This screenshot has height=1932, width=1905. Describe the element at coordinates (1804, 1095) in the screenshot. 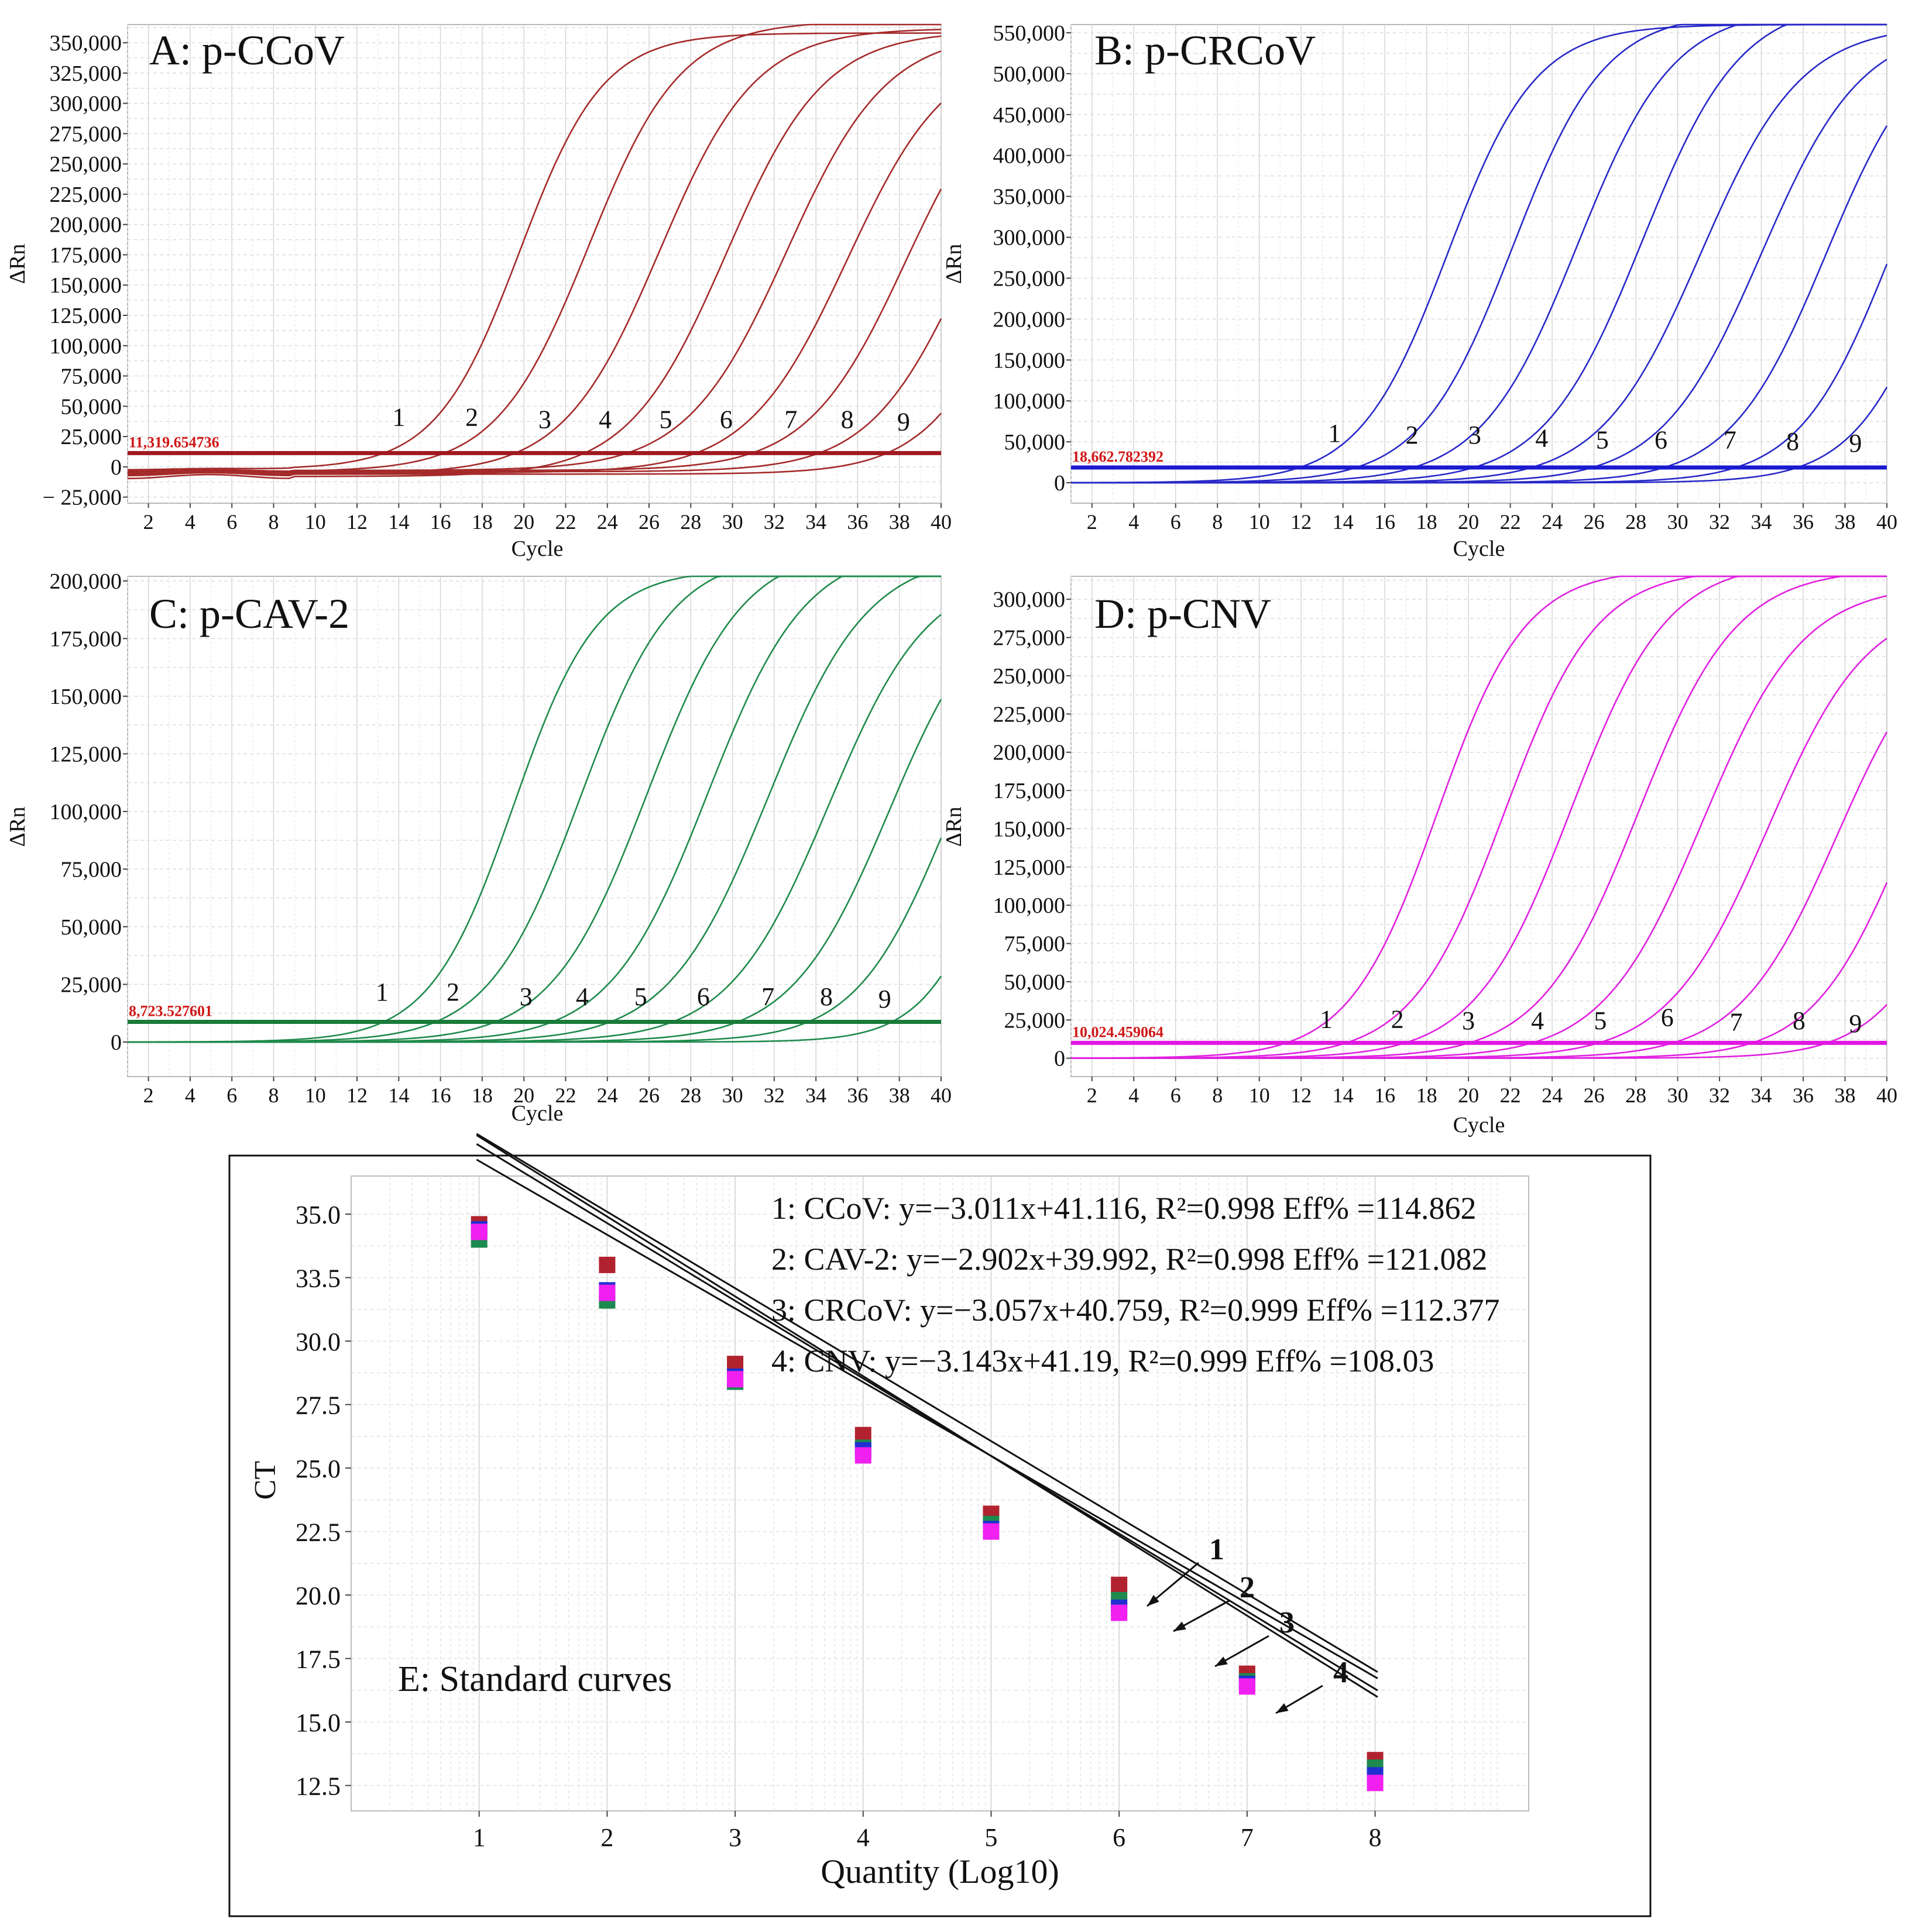

I see `x-tick-label: 36` at that location.